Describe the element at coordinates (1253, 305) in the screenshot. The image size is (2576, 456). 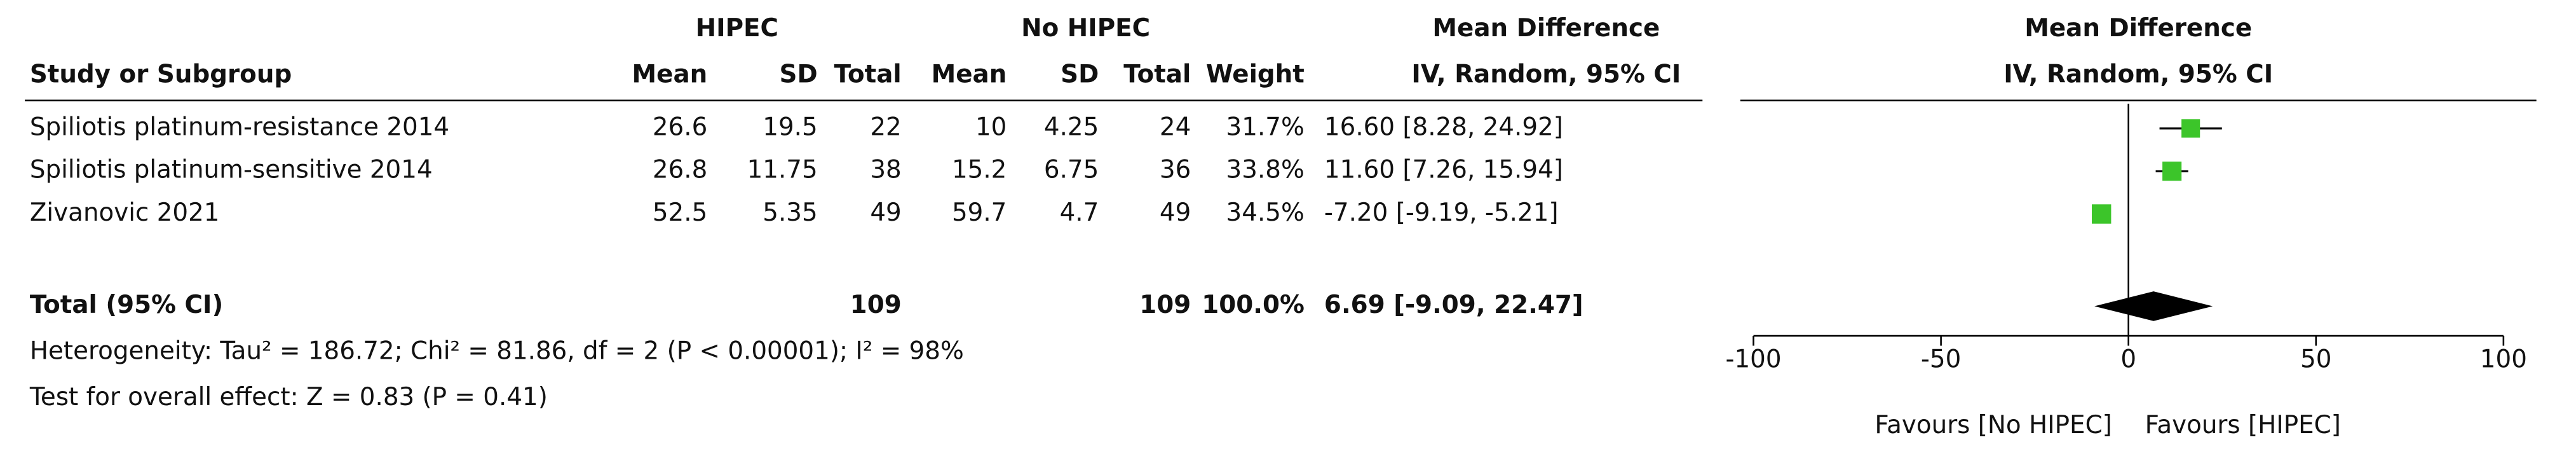
I see `weight-label: 100.0%` at that location.